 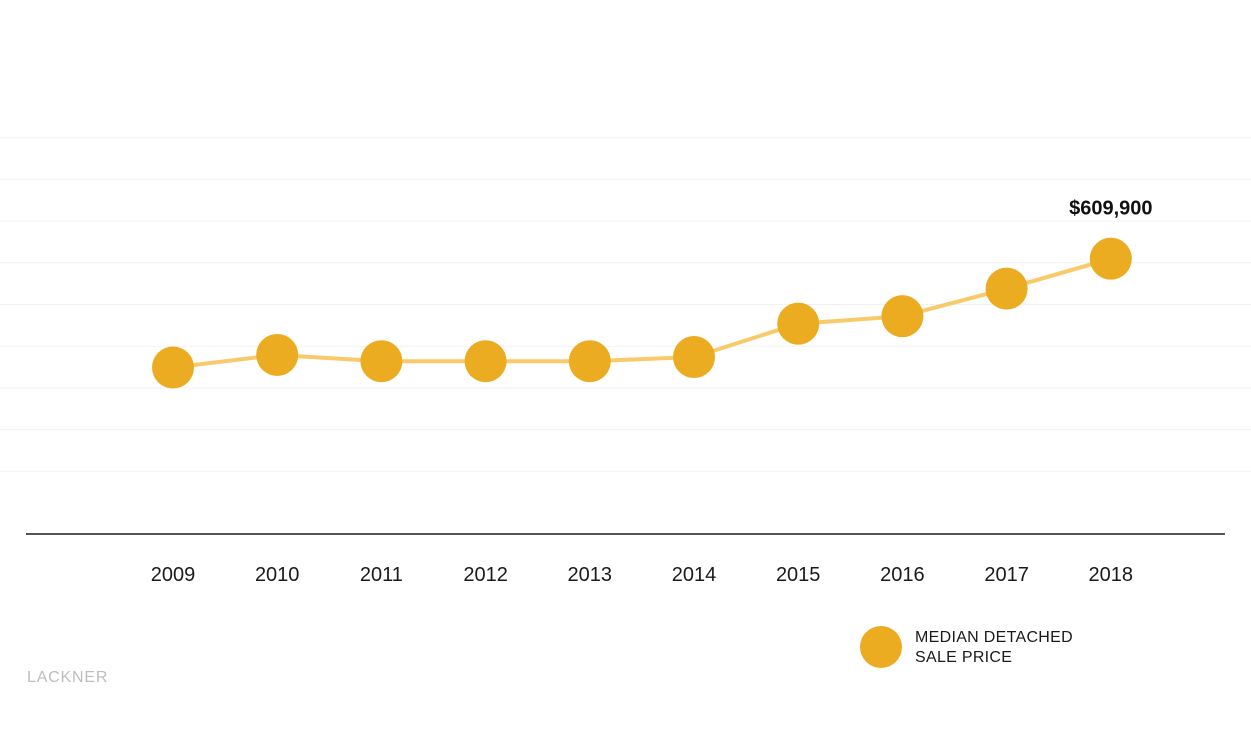 What do you see at coordinates (994, 637) in the screenshot?
I see `legend-label-line-1: MEDIAN DETACHED` at bounding box center [994, 637].